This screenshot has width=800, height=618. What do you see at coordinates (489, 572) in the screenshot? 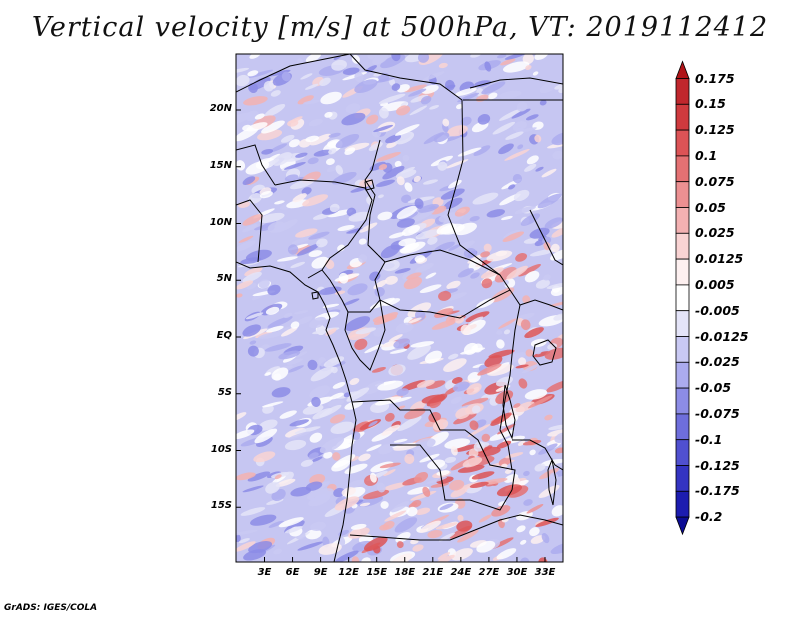
I see `lon-tick-label: 27E` at bounding box center [489, 572].